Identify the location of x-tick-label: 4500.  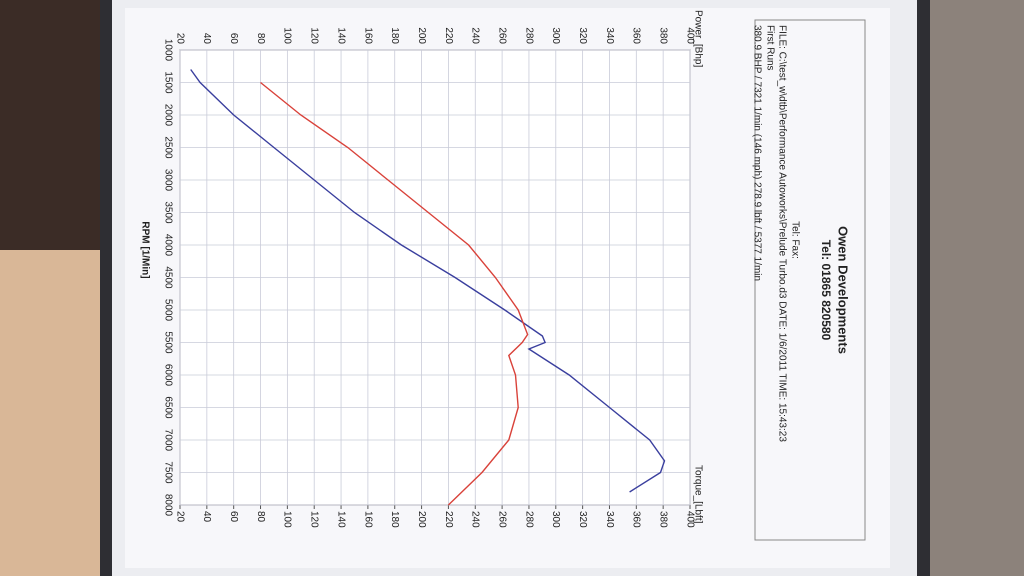
(167, 277).